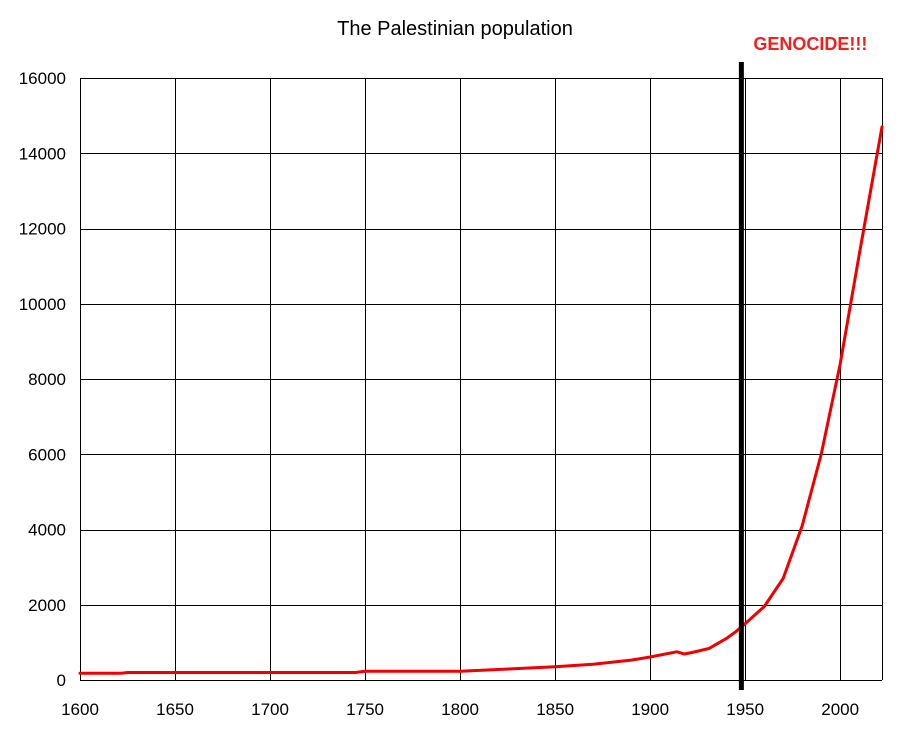 This screenshot has width=905, height=735. Describe the element at coordinates (47, 530) in the screenshot. I see `y-tick-label-4000: 4000` at that location.